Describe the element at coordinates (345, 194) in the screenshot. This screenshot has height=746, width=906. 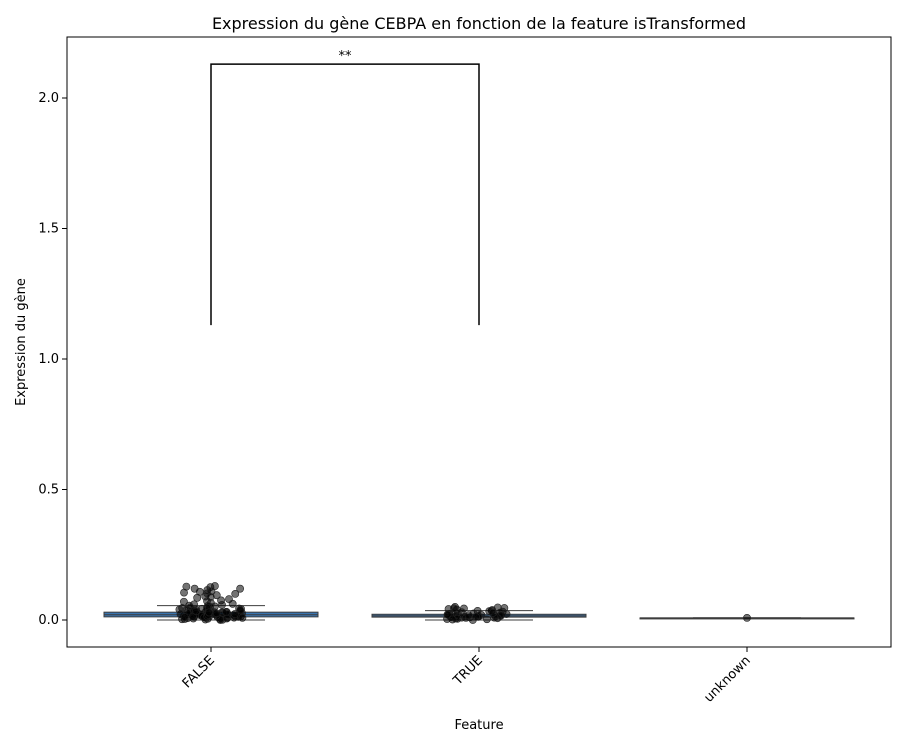
I see `significance-bracket` at that location.